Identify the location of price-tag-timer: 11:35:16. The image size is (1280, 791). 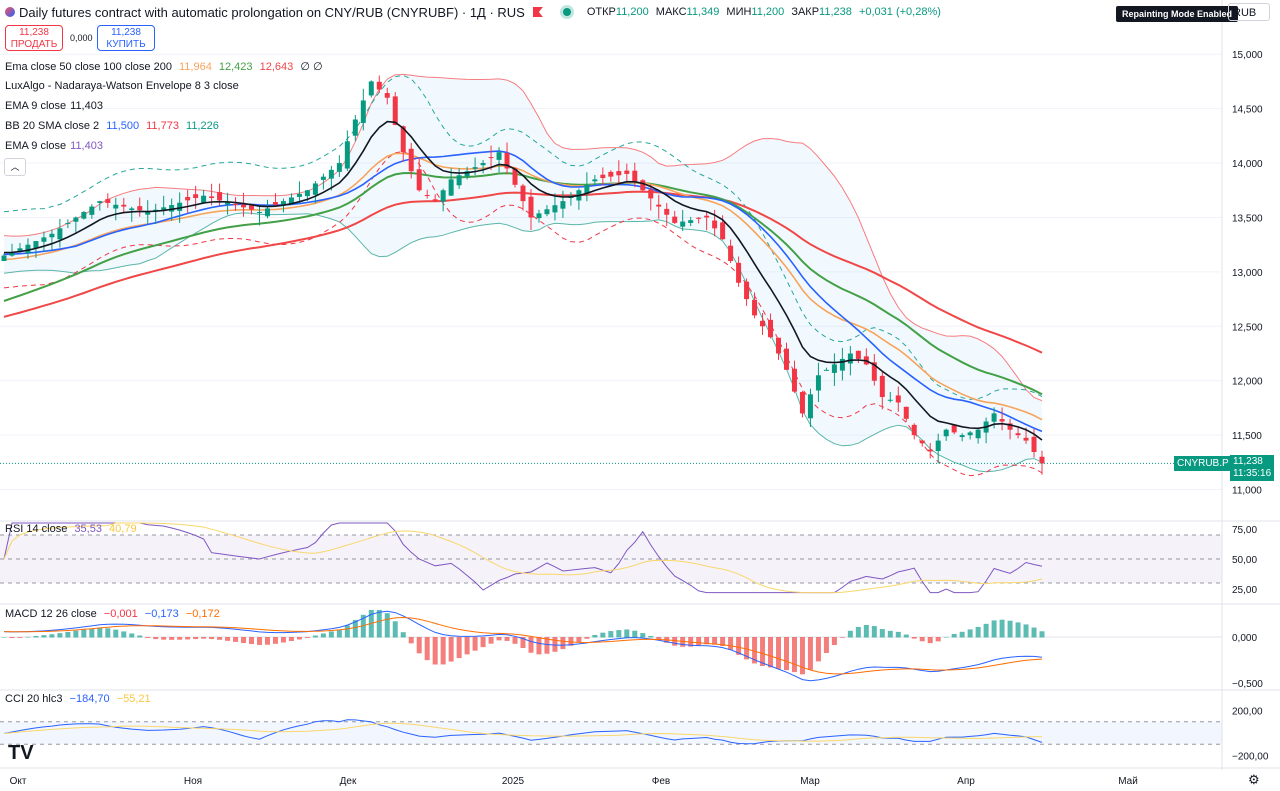
(1252, 473).